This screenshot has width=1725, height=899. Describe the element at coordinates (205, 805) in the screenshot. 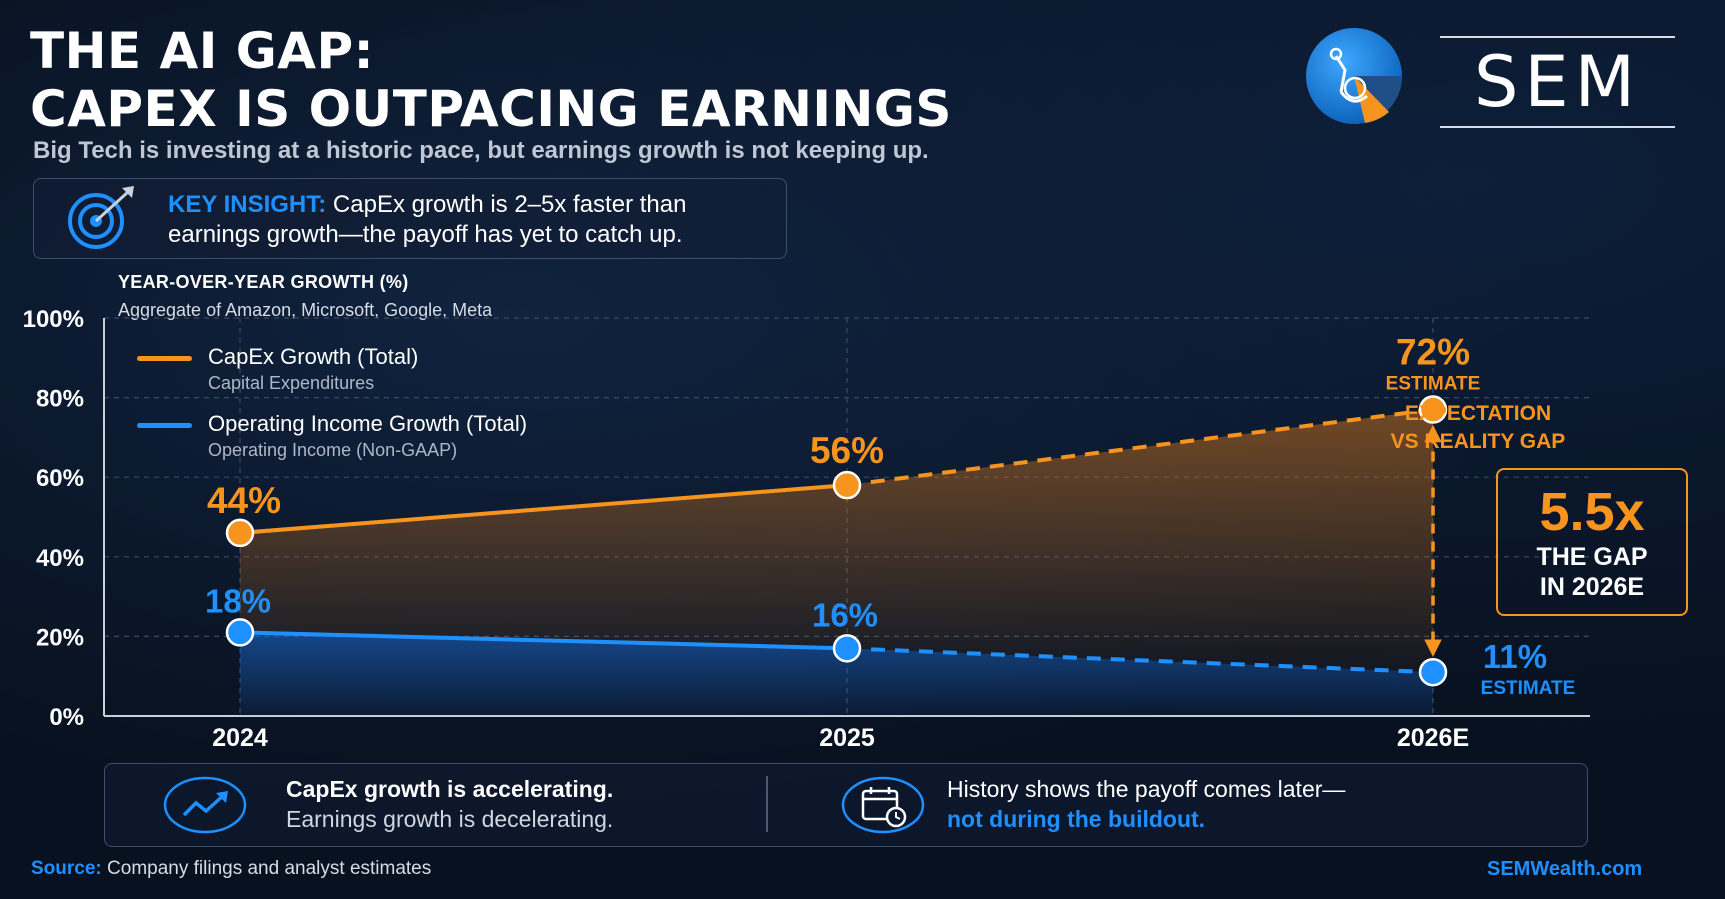

I see `trend-up-icon` at that location.